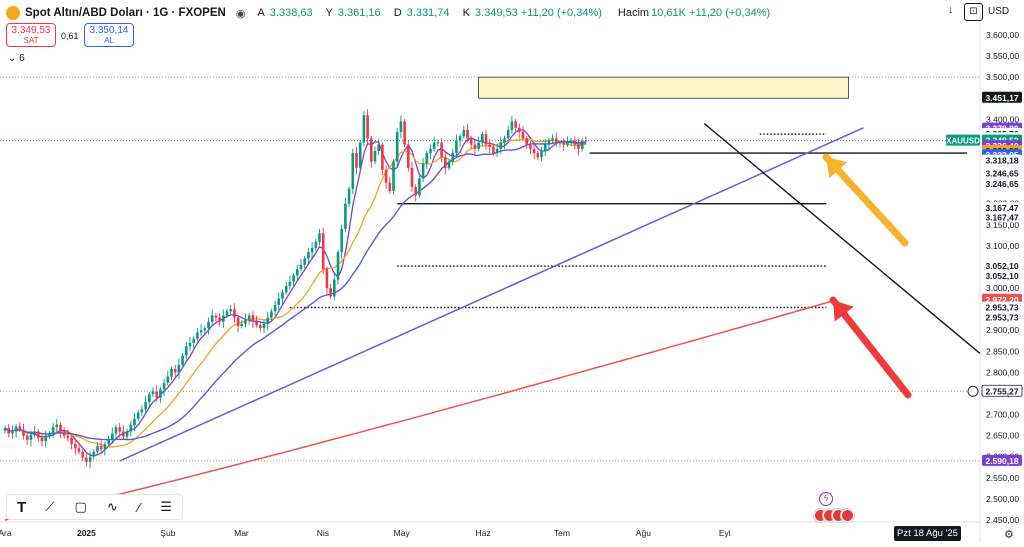  I want to click on path-tool-icon: ∿, so click(112, 506).